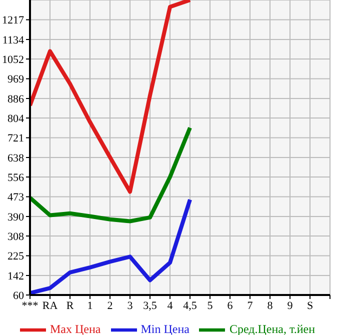 Image resolution: width=345 pixels, height=335 pixels. Describe the element at coordinates (272, 328) in the screenshot. I see `legend-label: Сред.Цена, т.йен` at that location.